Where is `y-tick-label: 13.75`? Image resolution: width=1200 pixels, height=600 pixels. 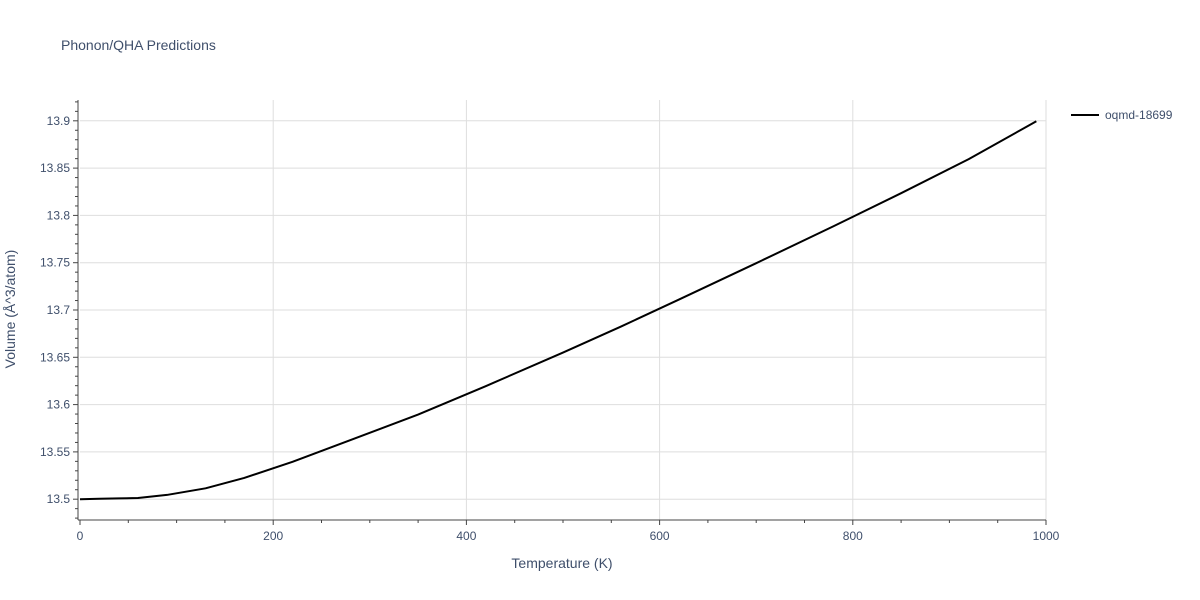 y-tick-label: 13.75 is located at coordinates (55, 263).